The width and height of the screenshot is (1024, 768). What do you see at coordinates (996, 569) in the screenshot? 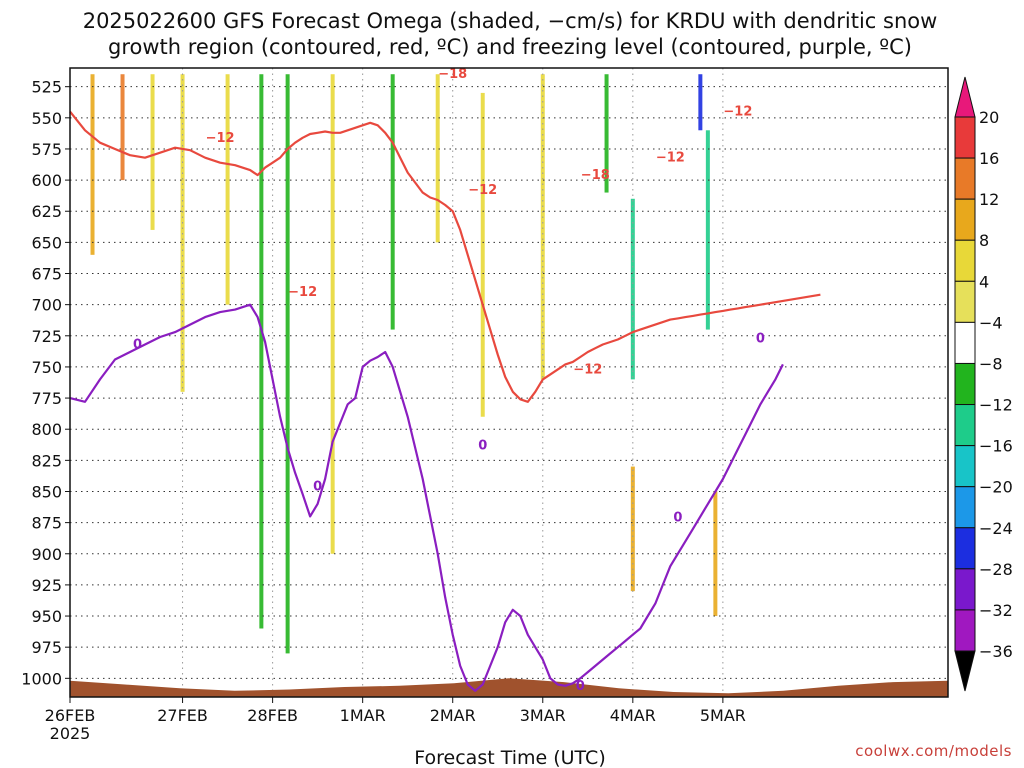
I see `colorbar-tick-label: −28` at bounding box center [996, 569].